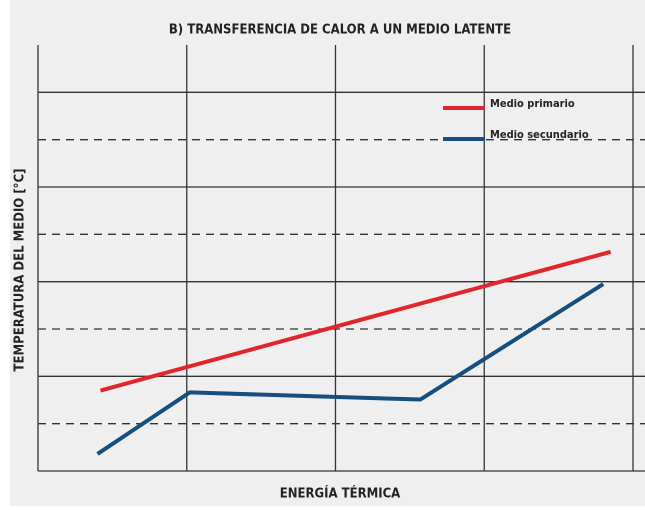  Describe the element at coordinates (539, 134) in the screenshot. I see `legend-label: Medio secundario` at that location.